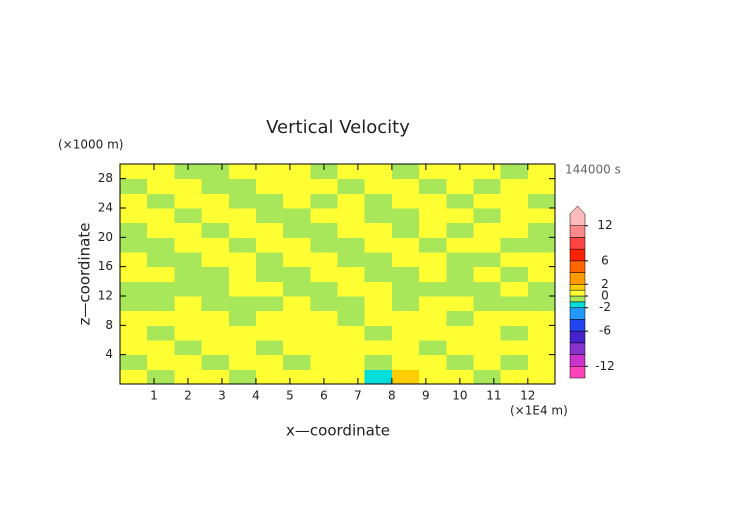 The height and width of the screenshot is (532, 752). I want to click on x-tick-label: 7, so click(358, 396).